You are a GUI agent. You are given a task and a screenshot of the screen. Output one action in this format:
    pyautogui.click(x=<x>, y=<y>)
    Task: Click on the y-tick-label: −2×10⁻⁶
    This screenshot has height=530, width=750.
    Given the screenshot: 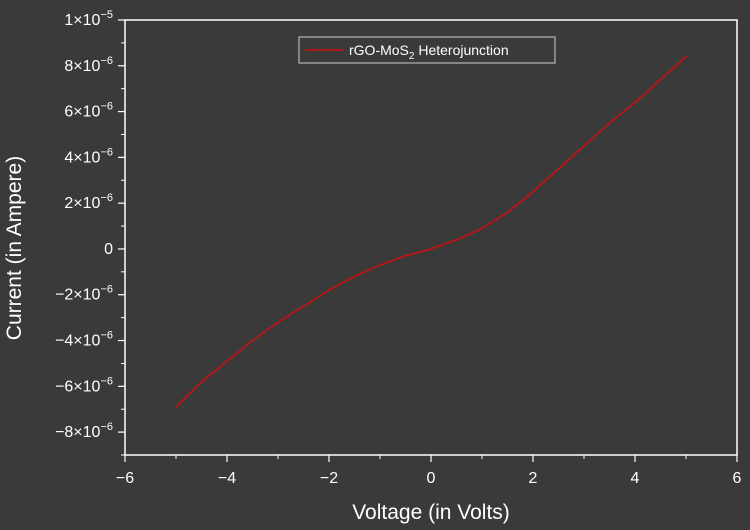 What is the action you would take?
    pyautogui.click(x=84, y=294)
    